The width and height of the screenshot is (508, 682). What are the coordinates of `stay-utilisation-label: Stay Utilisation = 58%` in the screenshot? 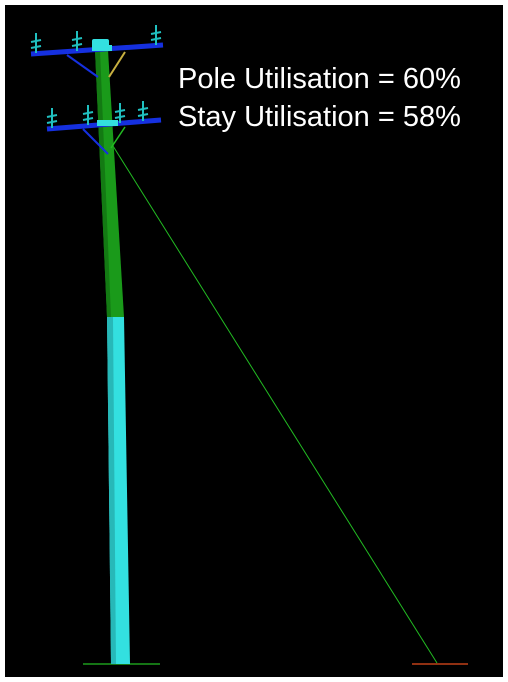 It's located at (319, 117).